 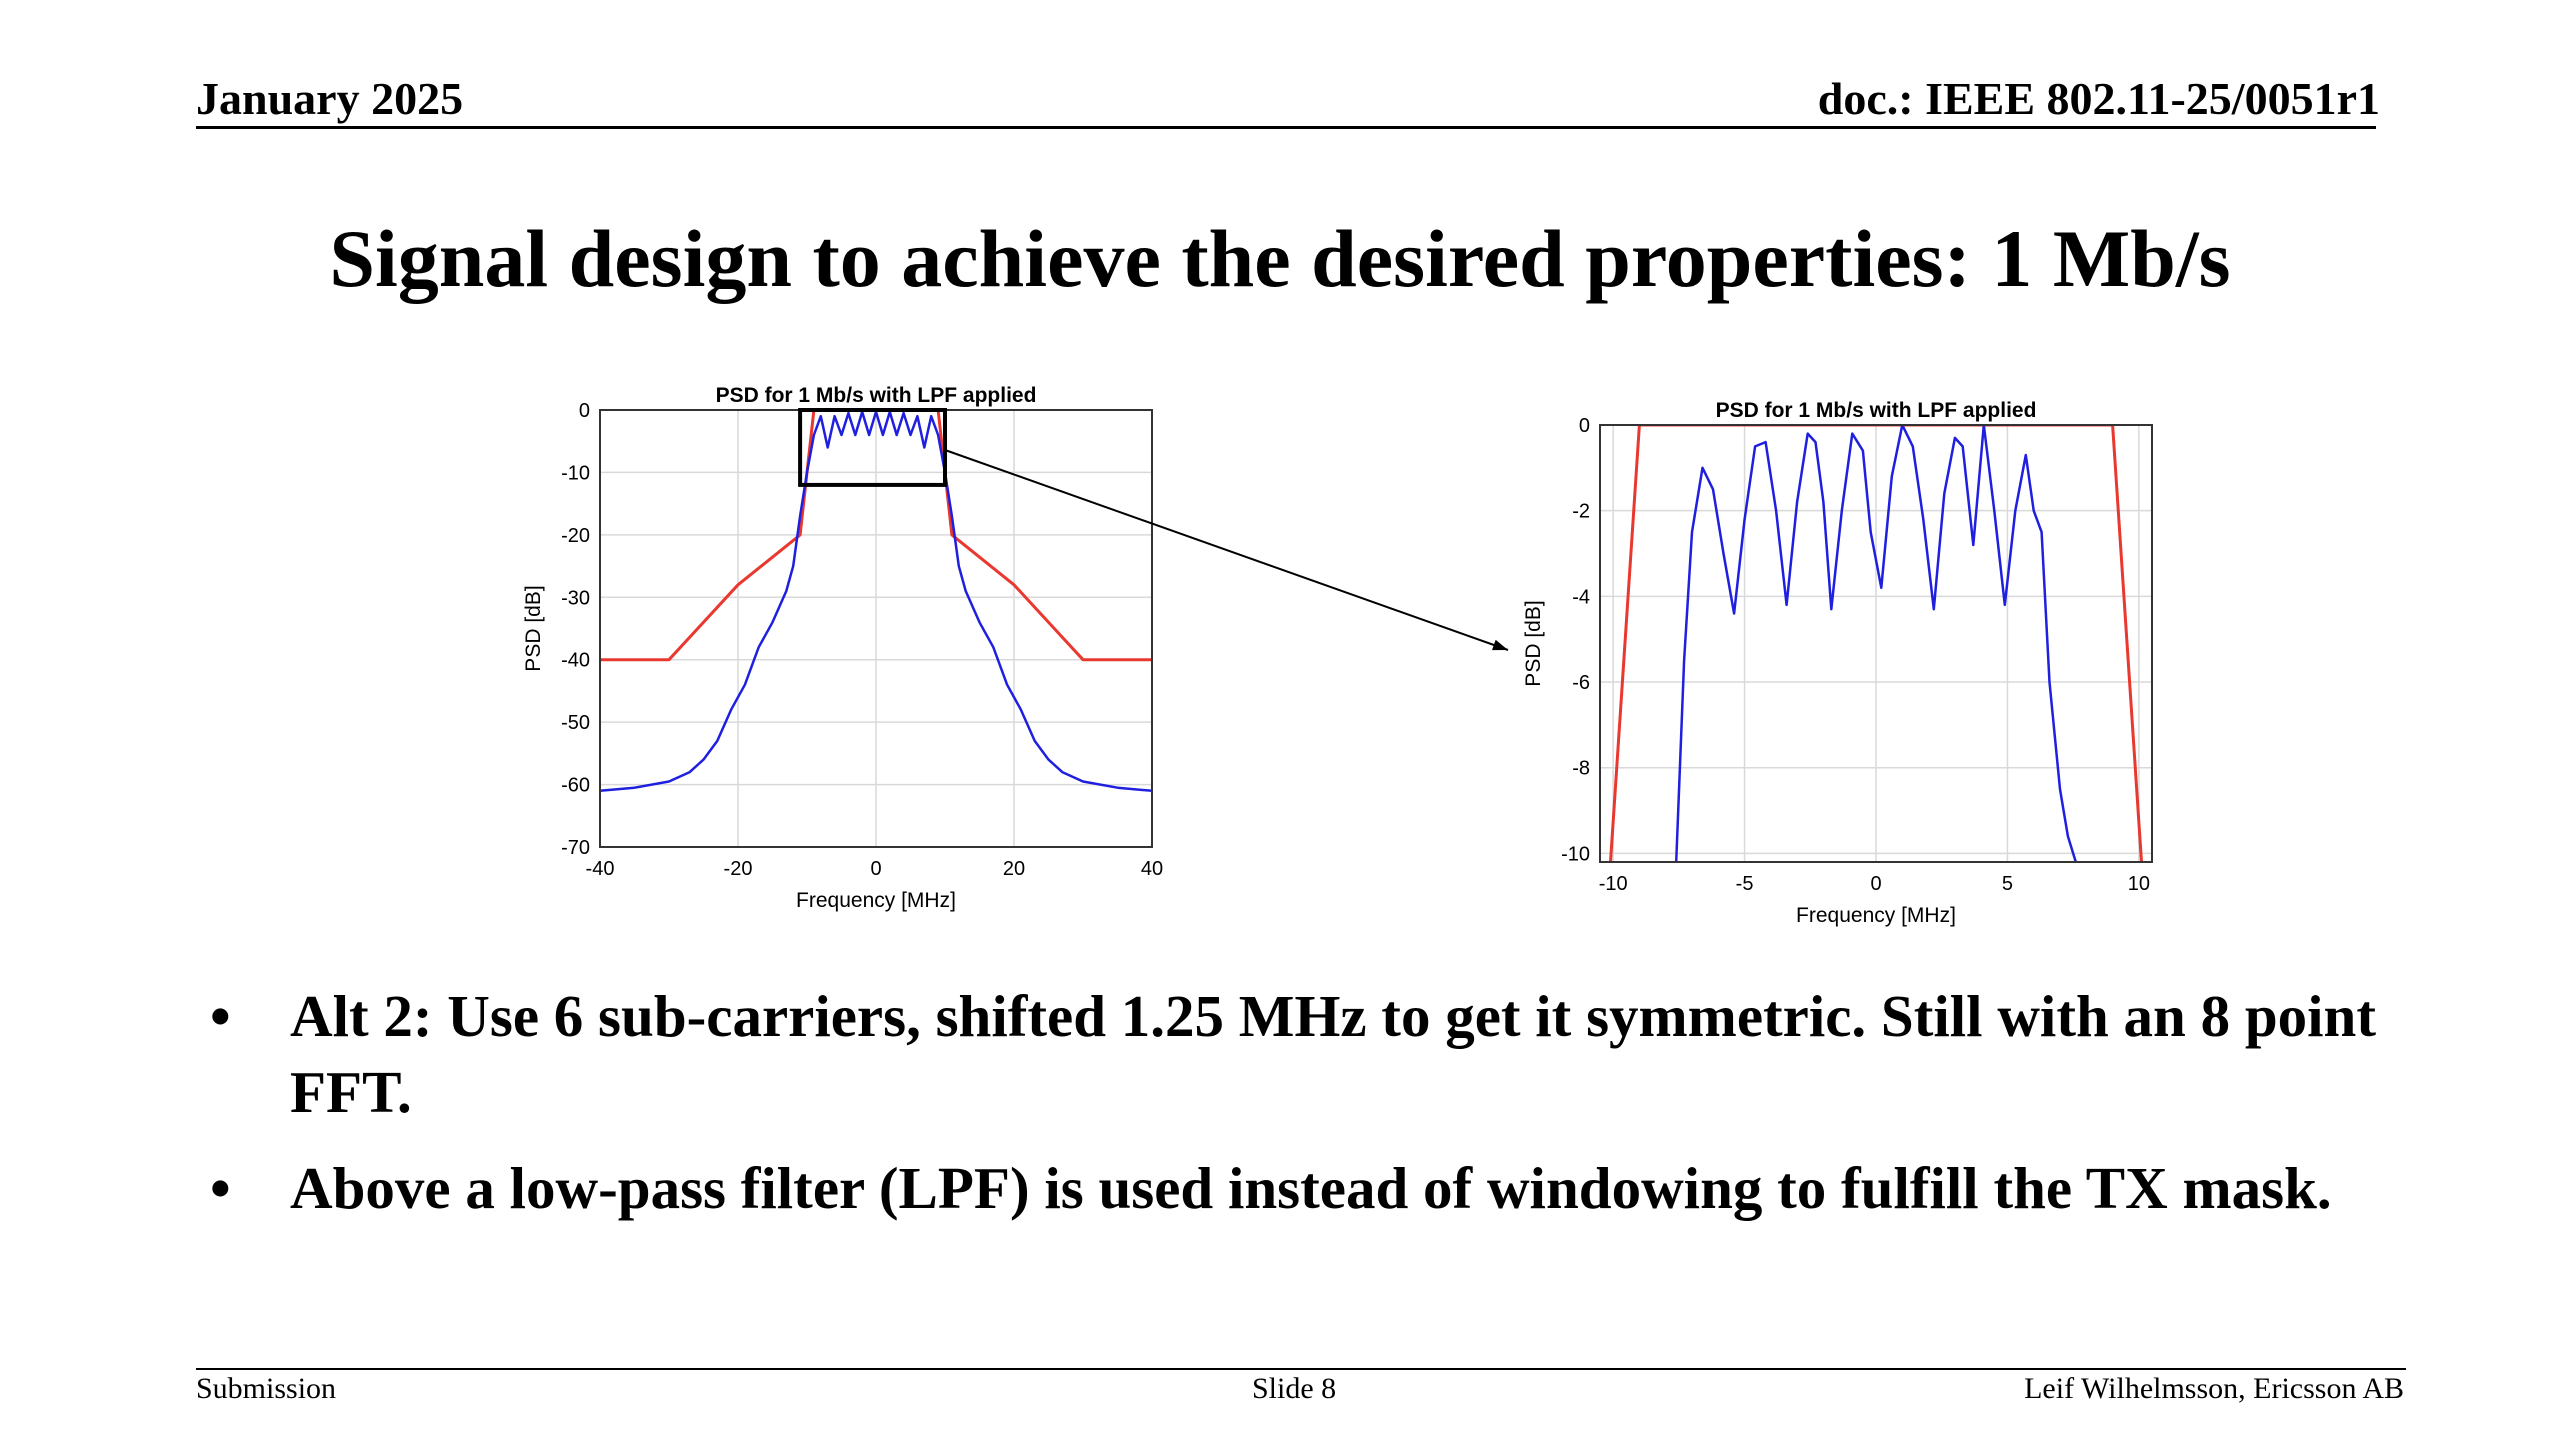 What do you see at coordinates (2007, 884) in the screenshot?
I see `x-tick-label: 5` at bounding box center [2007, 884].